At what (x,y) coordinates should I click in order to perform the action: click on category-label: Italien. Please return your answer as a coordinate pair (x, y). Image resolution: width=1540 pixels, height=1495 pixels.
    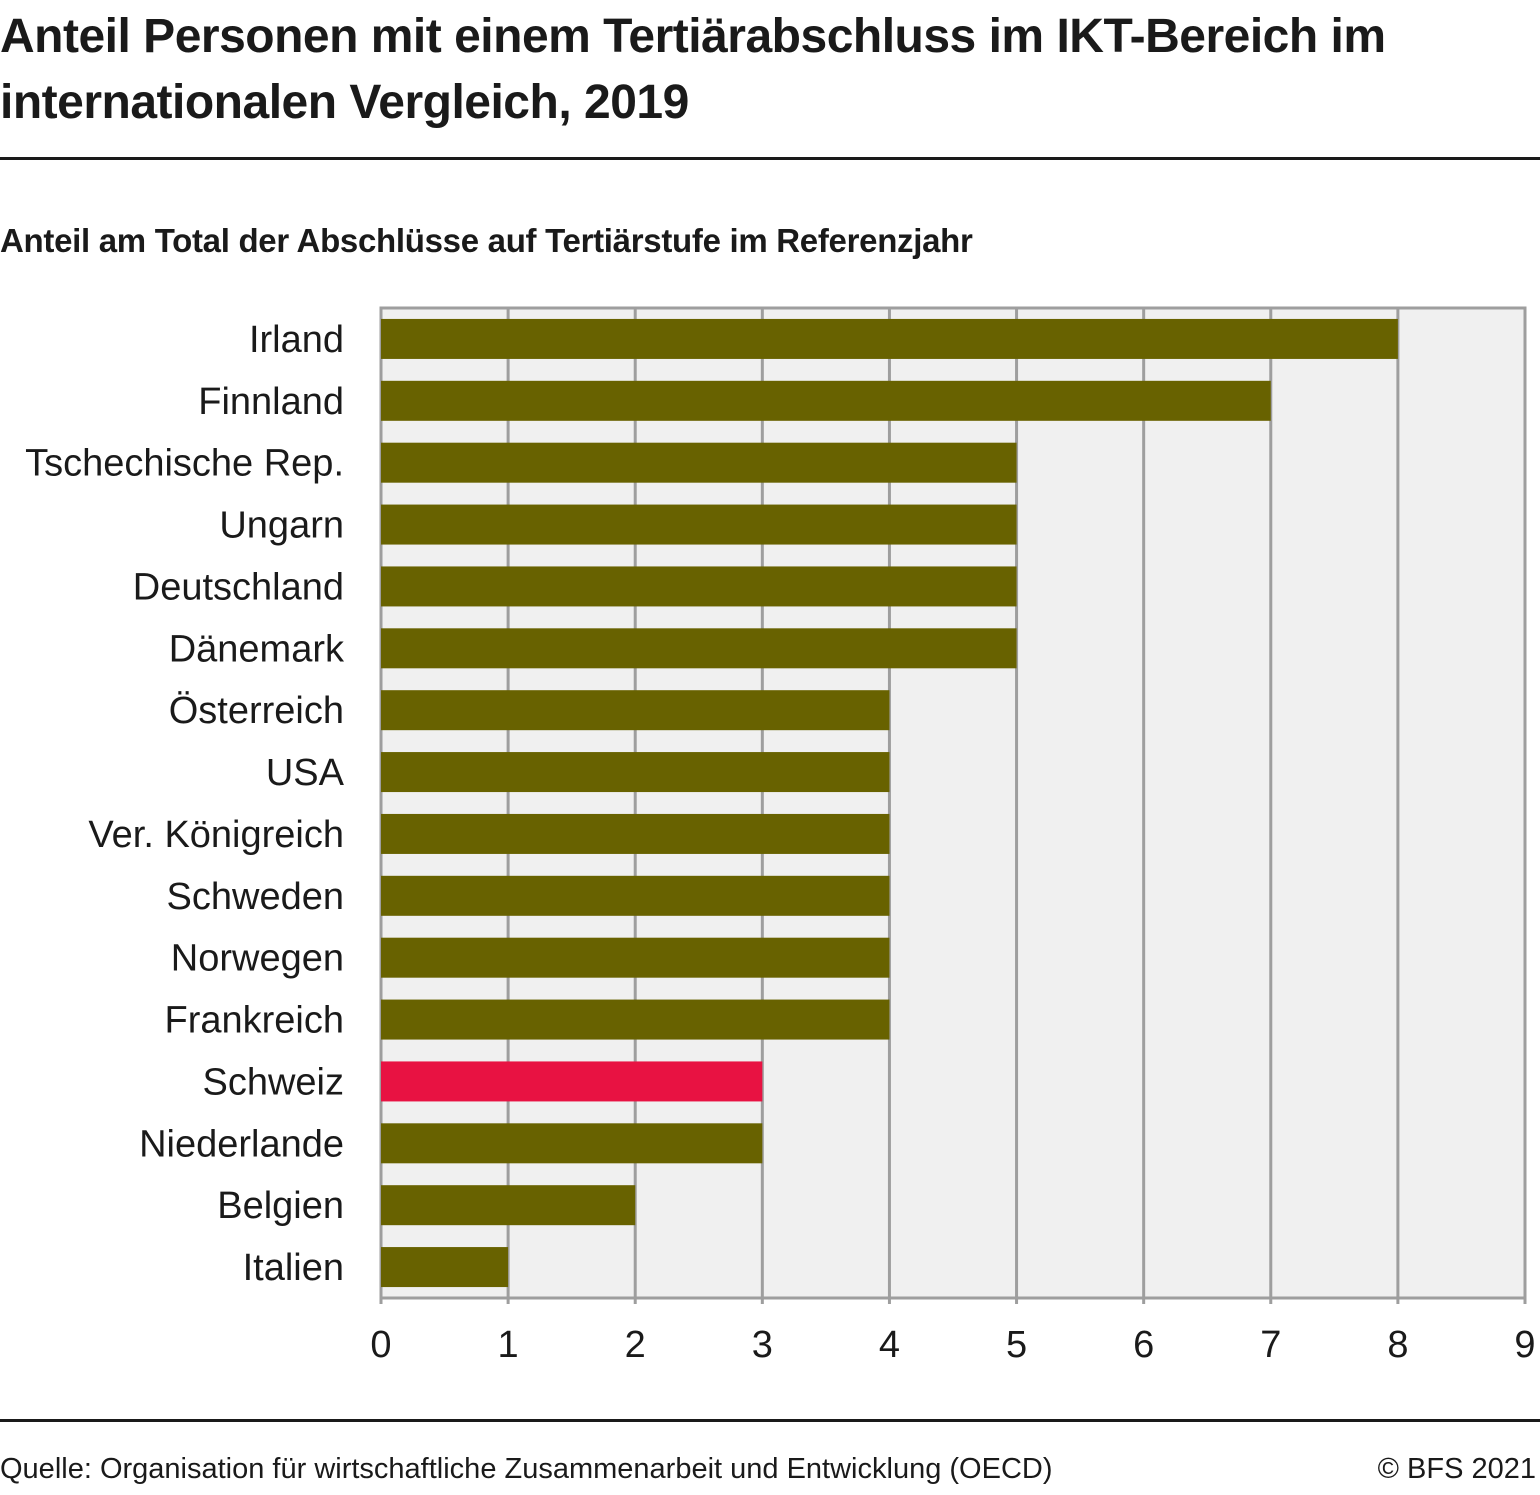
    Looking at the image, I should click on (293, 1268).